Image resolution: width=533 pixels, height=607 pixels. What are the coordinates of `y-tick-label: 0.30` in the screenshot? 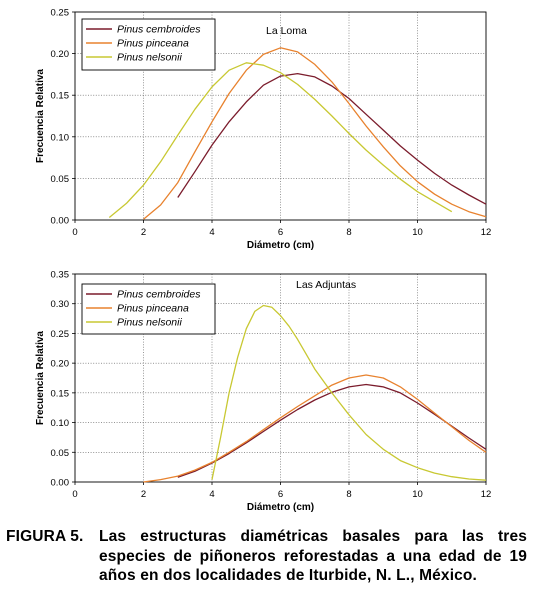 It's located at (60, 304).